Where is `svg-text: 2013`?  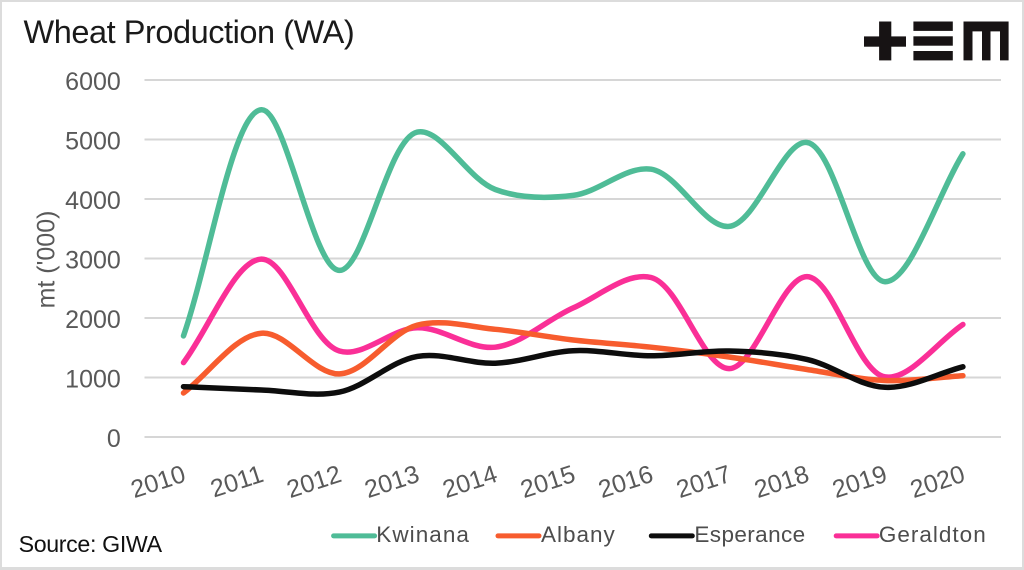 svg-text: 2013 is located at coordinates (392, 482).